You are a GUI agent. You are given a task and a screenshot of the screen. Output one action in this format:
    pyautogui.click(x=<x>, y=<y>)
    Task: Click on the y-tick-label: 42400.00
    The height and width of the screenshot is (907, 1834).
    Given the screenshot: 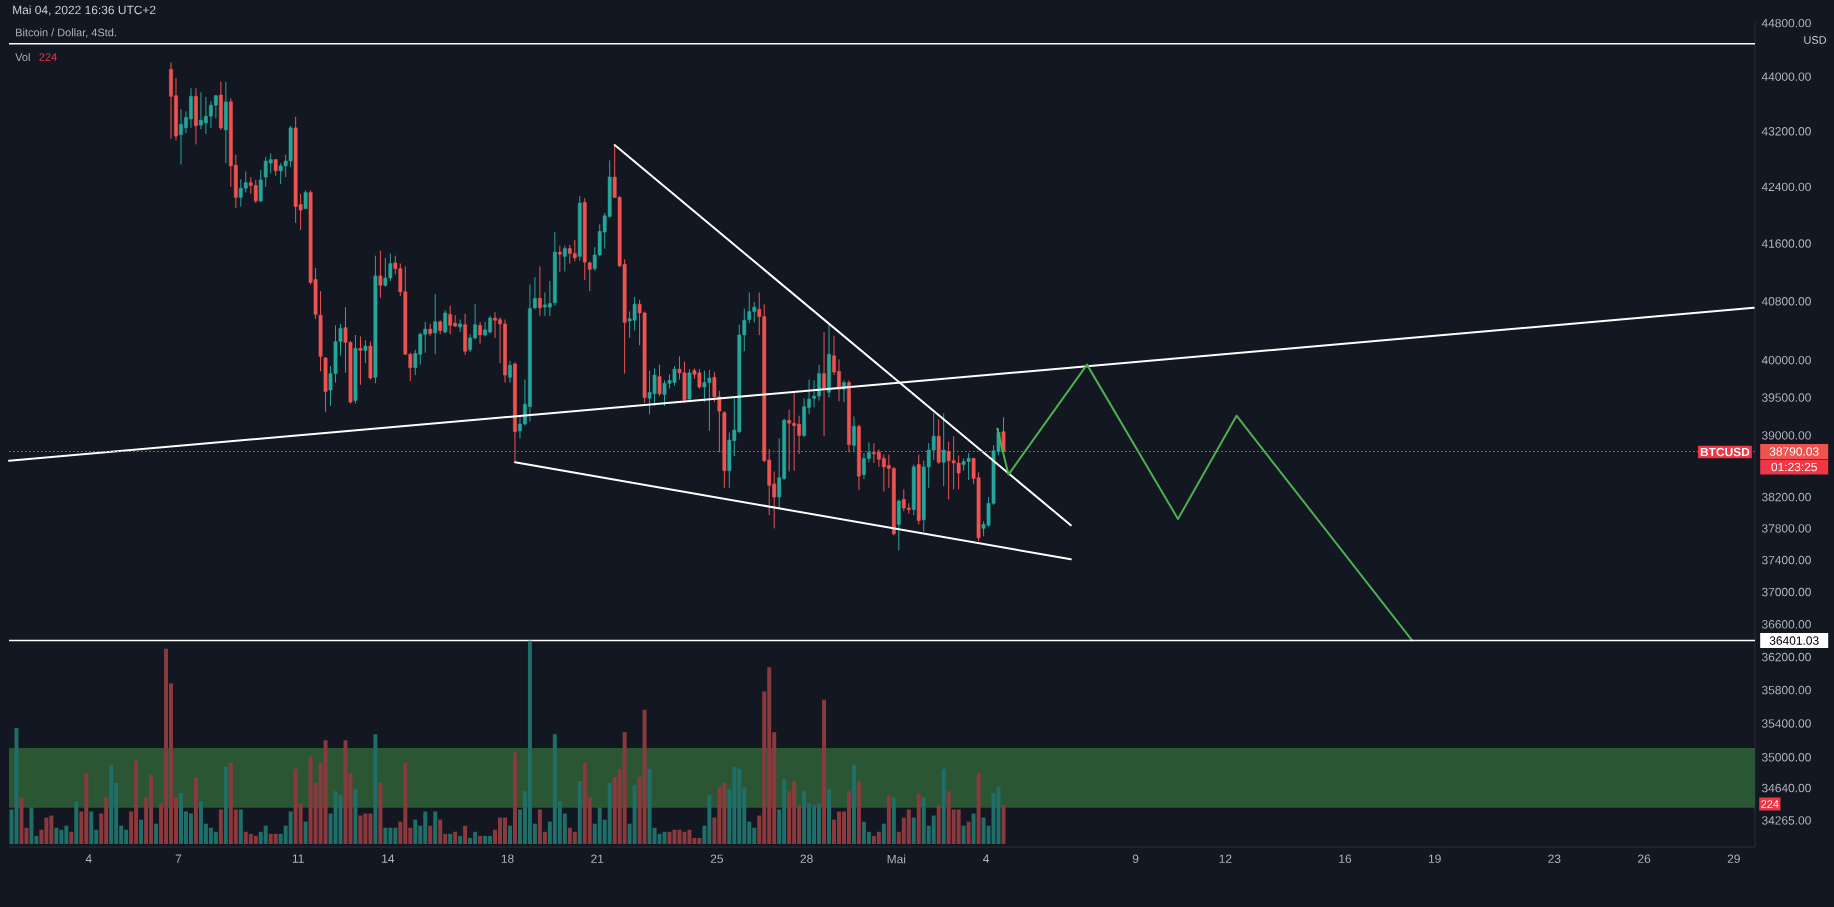 What is the action you would take?
    pyautogui.click(x=1786, y=187)
    